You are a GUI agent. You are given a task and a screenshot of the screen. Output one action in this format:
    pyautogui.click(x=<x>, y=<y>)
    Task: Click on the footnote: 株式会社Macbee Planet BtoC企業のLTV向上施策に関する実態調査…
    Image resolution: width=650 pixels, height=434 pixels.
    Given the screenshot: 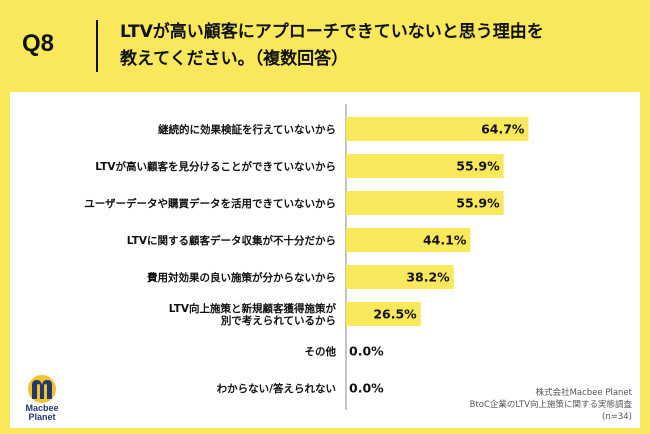 What is the action you would take?
    pyautogui.click(x=551, y=405)
    